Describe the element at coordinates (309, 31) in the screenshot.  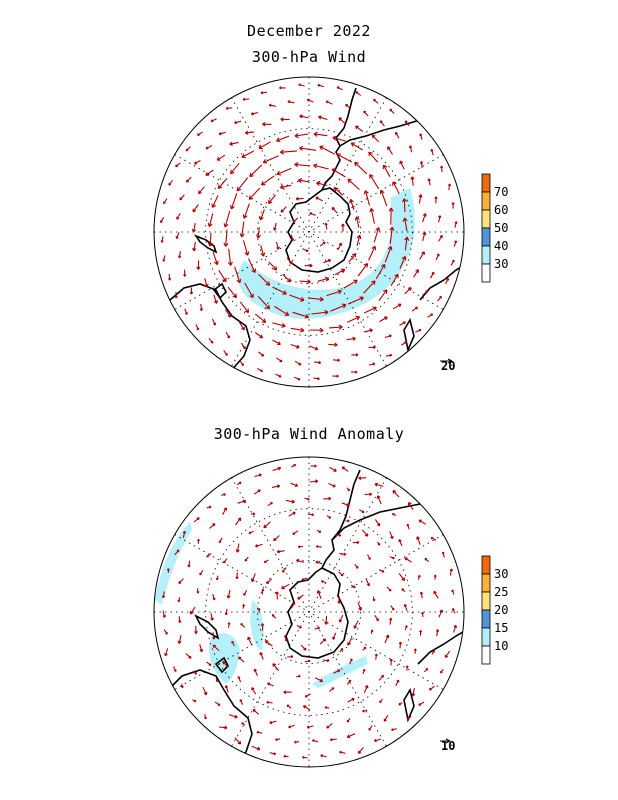
I see `month-title: December 2022` at that location.